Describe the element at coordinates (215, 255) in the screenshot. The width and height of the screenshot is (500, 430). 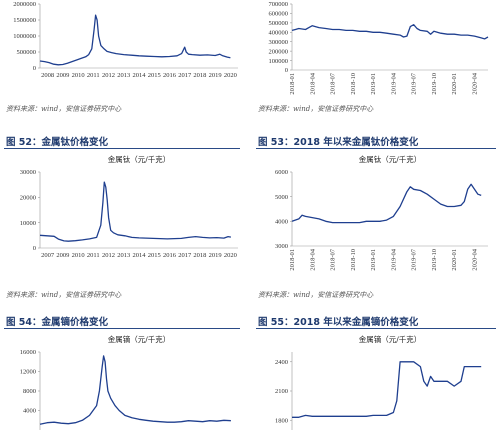
I see `x-tick-label: 2019` at that location.